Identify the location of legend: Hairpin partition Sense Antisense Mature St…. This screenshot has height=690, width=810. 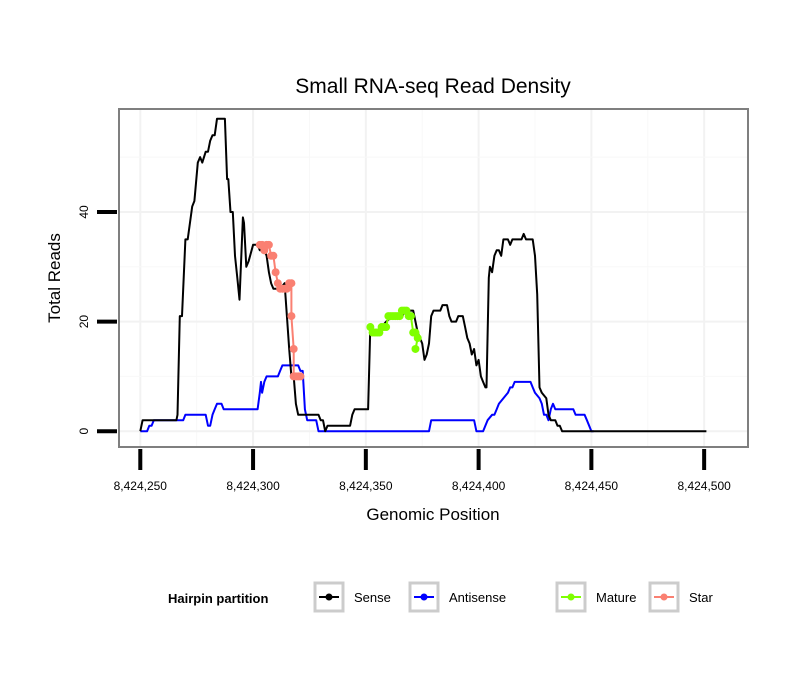
(441, 597).